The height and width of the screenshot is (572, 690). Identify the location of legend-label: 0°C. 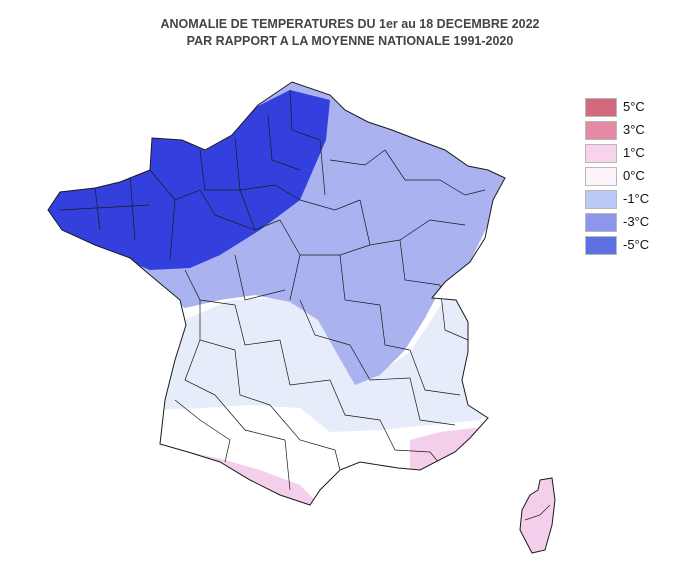
(634, 175).